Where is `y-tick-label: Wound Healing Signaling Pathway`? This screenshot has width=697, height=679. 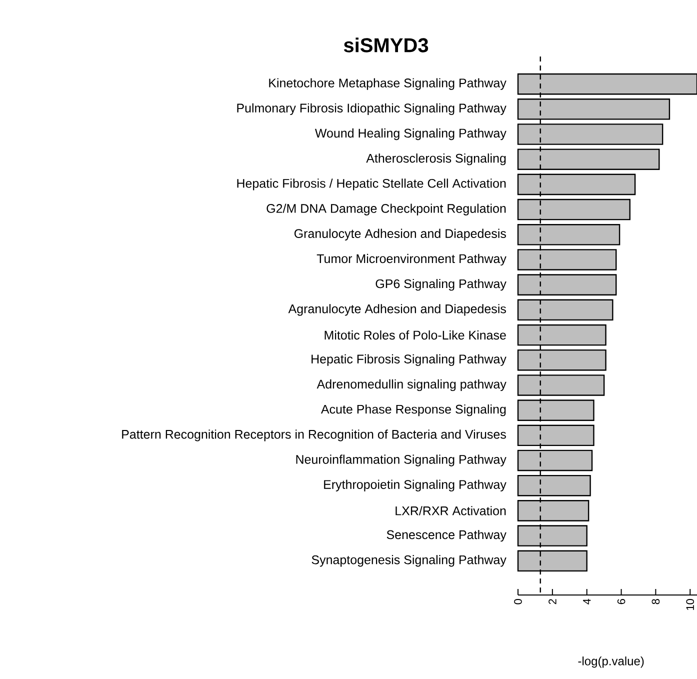 y-tick-label: Wound Healing Signaling Pathway is located at coordinates (410, 134).